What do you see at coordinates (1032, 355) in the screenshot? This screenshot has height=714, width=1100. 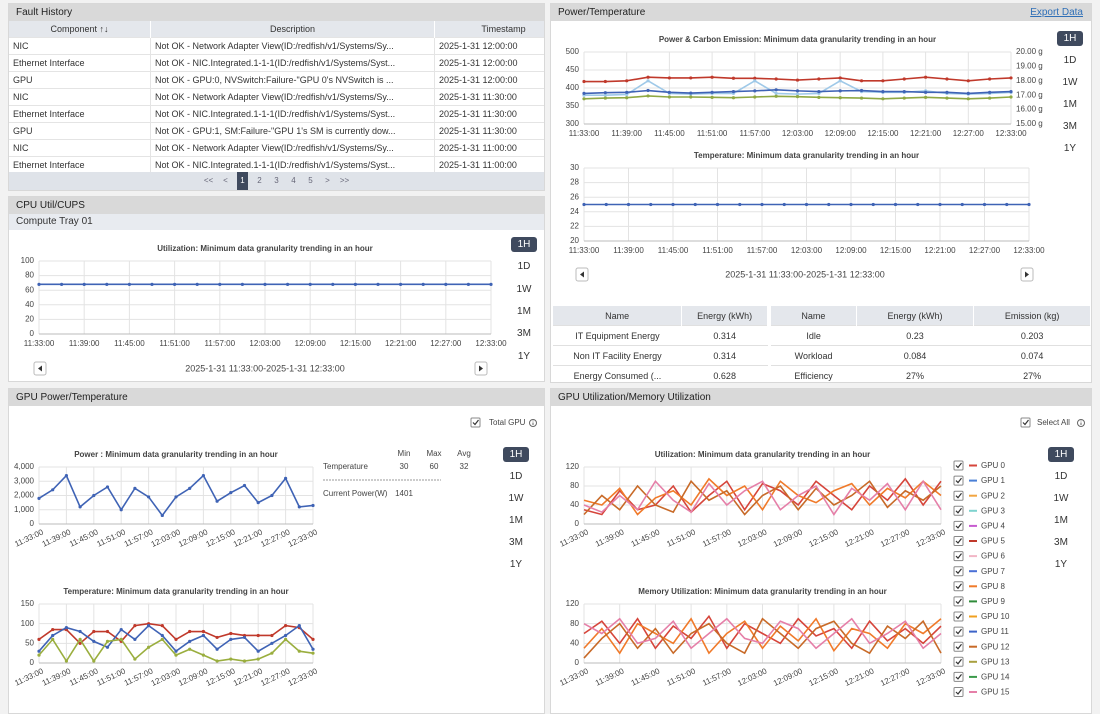 I see `table-cell: 0.074` at bounding box center [1032, 355].